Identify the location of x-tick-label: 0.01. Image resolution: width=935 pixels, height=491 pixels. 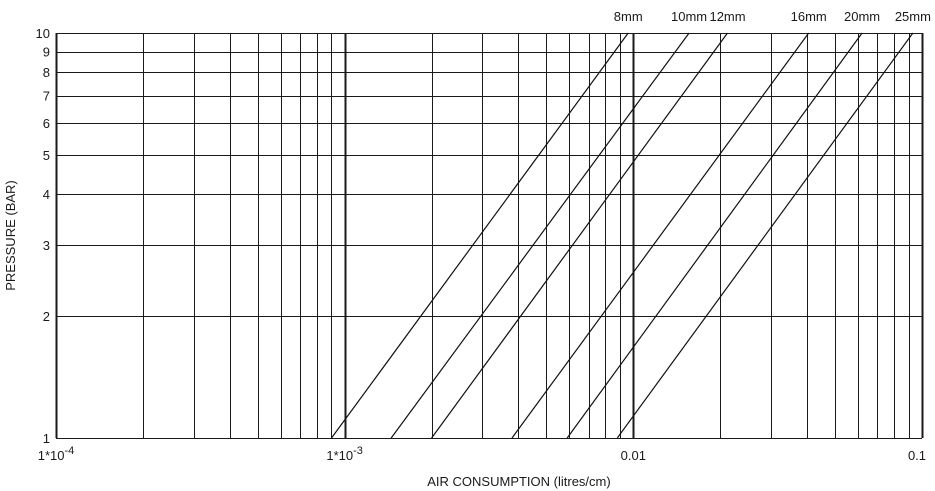
(633, 455).